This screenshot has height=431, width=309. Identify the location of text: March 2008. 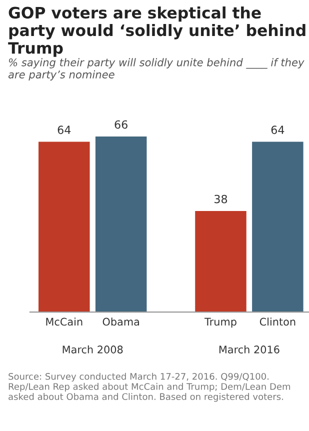
(92, 349).